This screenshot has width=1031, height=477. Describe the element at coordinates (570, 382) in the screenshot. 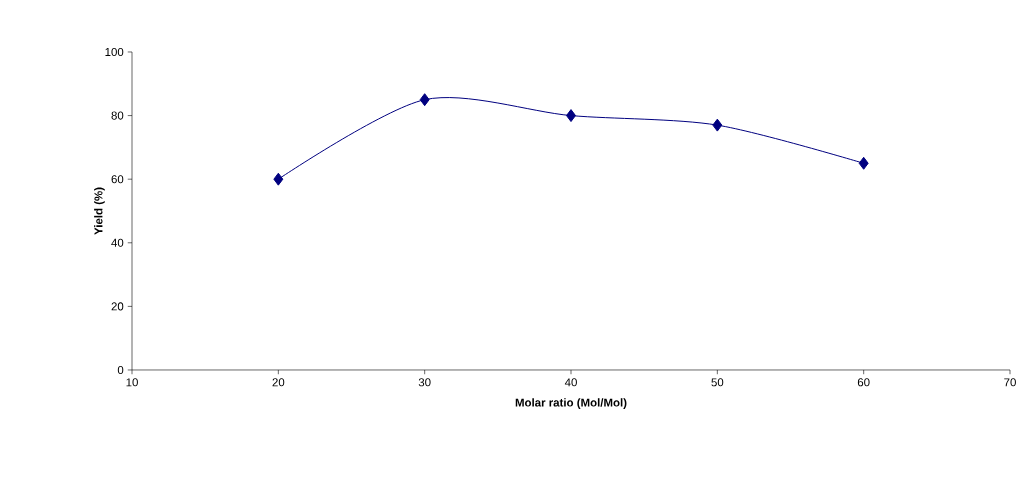

I see `x-tick-label: 40` at that location.